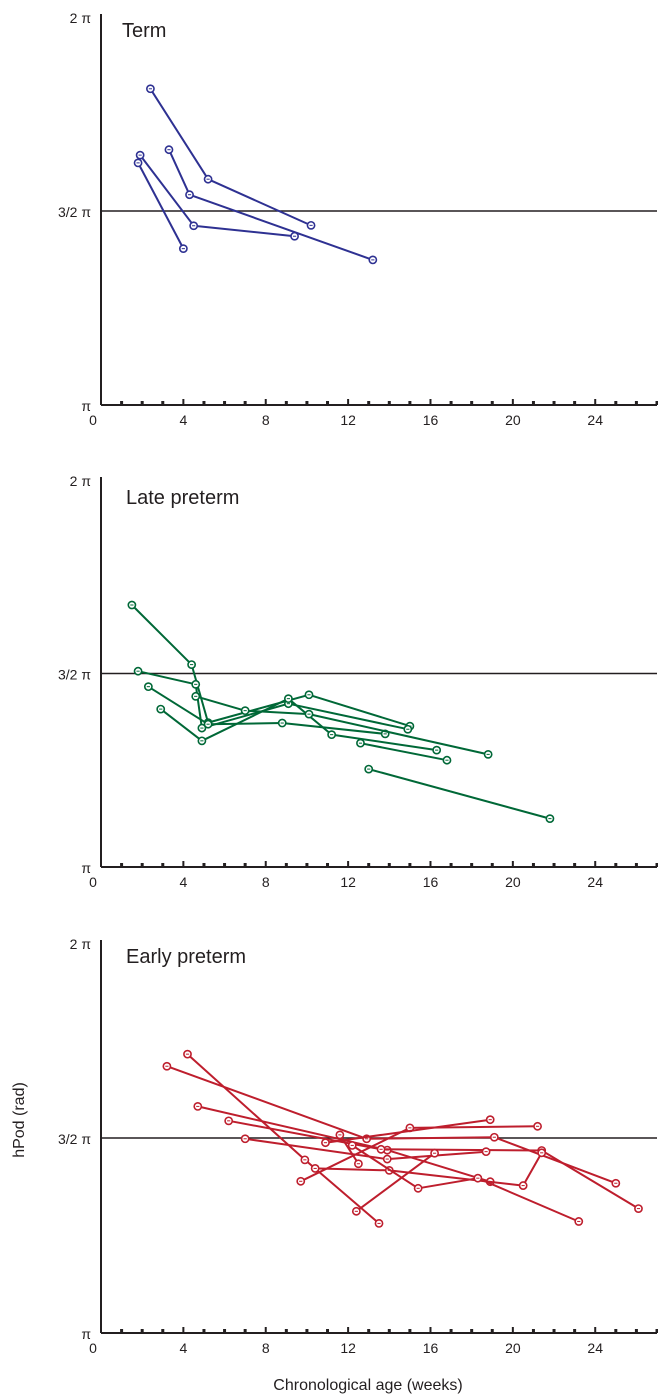  Describe the element at coordinates (93, 1348) in the screenshot. I see `early-preterm-x-tick-label-0: 0` at that location.